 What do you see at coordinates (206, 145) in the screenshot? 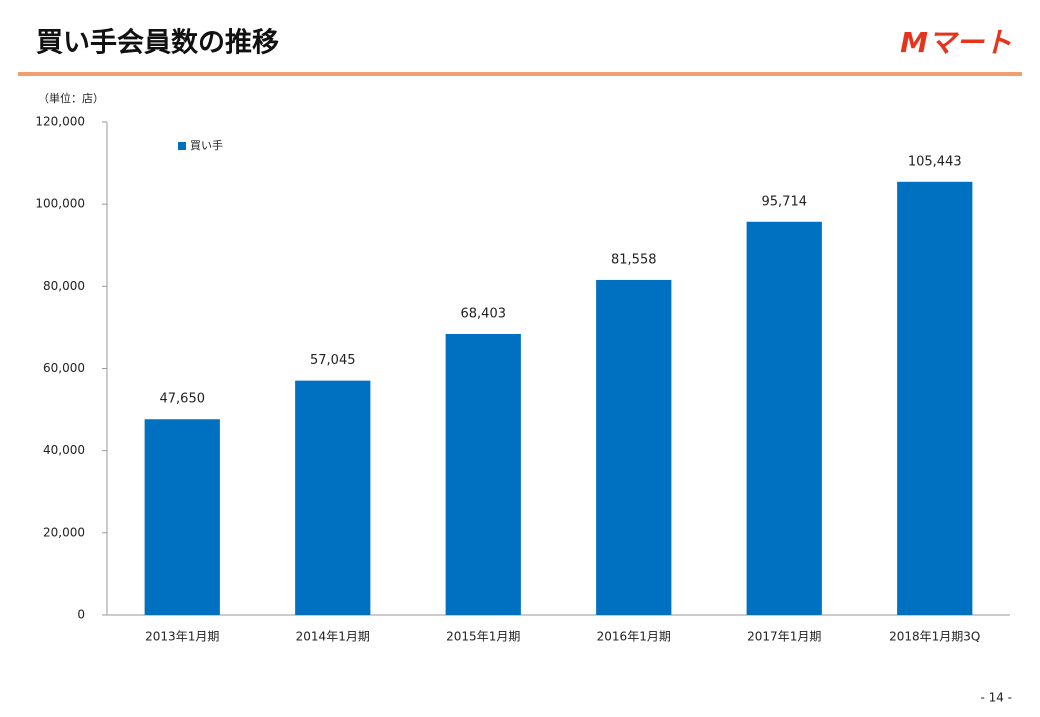
I see `legend-label: 買い手` at bounding box center [206, 145].